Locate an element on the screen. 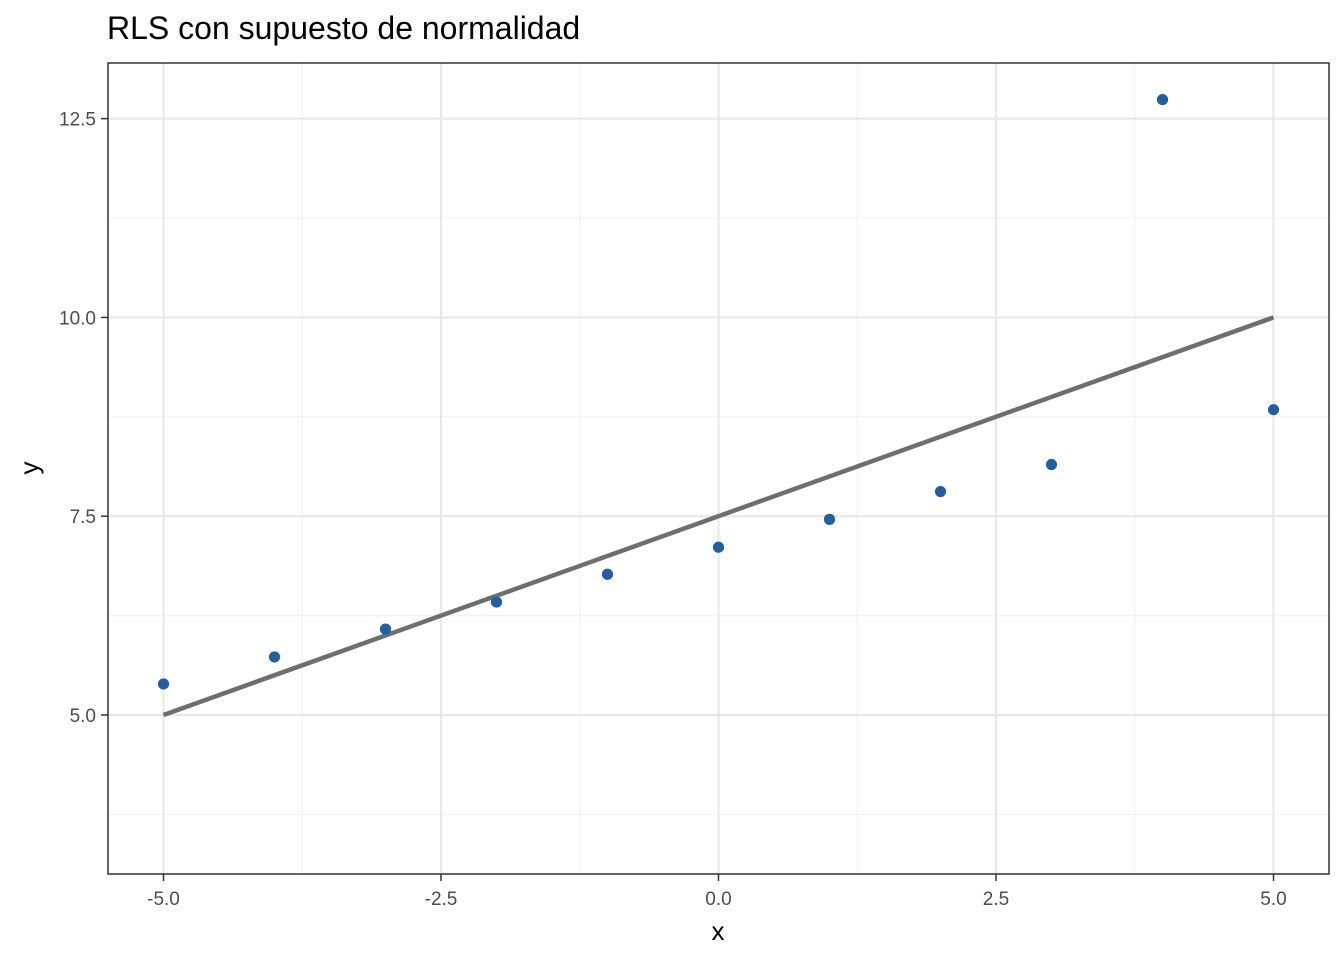 Image resolution: width=1344 pixels, height=960 pixels. x-tick-label-0: -5.0 is located at coordinates (163, 899).